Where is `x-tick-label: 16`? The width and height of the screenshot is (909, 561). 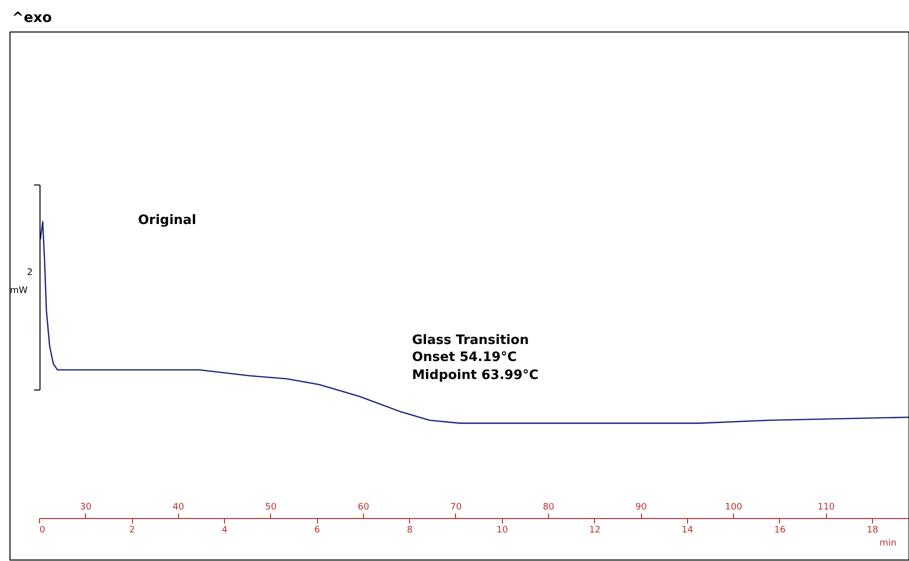 x-tick-label: 16 is located at coordinates (780, 531).